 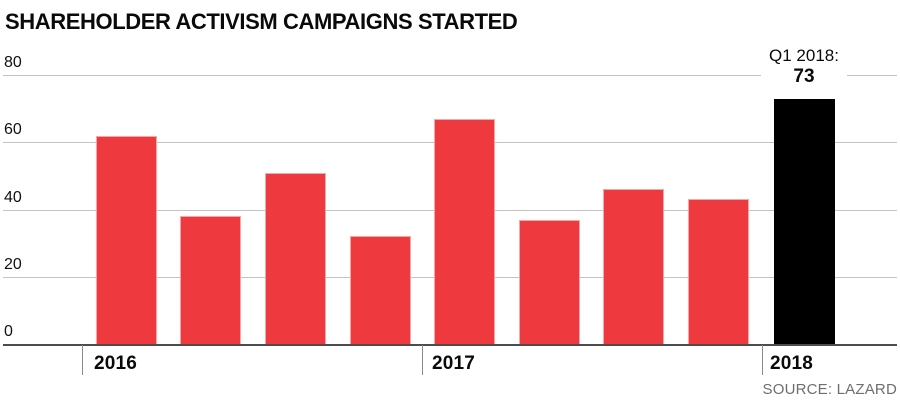 I want to click on bar-2017-q4, so click(x=718, y=271).